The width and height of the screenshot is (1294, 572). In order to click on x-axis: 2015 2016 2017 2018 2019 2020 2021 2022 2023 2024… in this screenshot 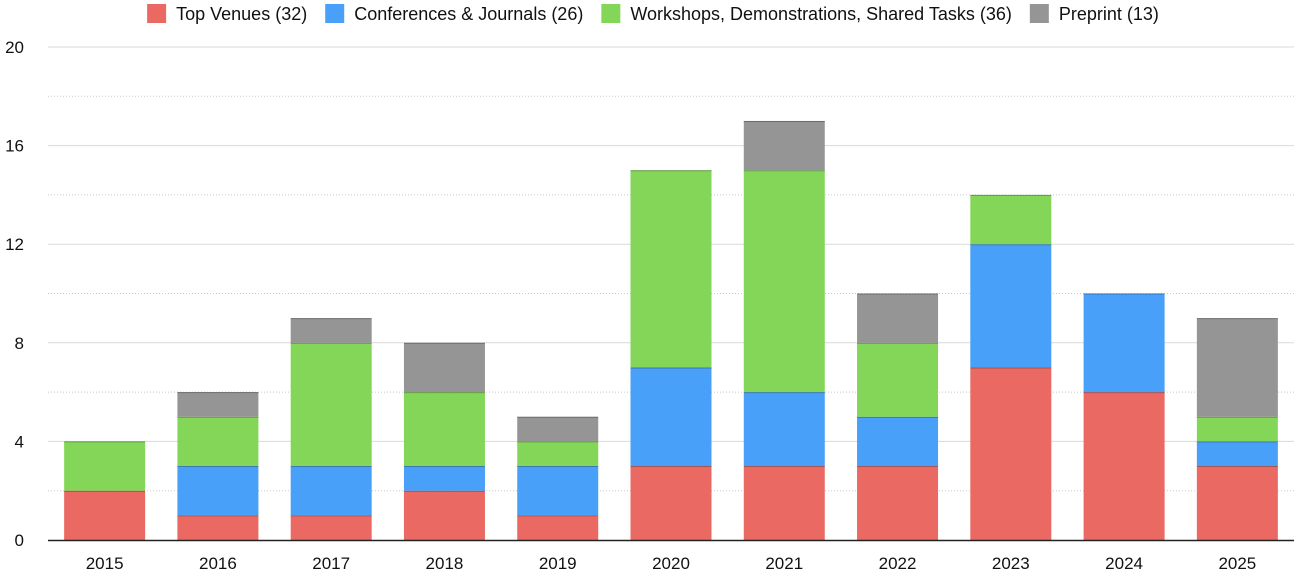, I will do `click(671, 555)`.